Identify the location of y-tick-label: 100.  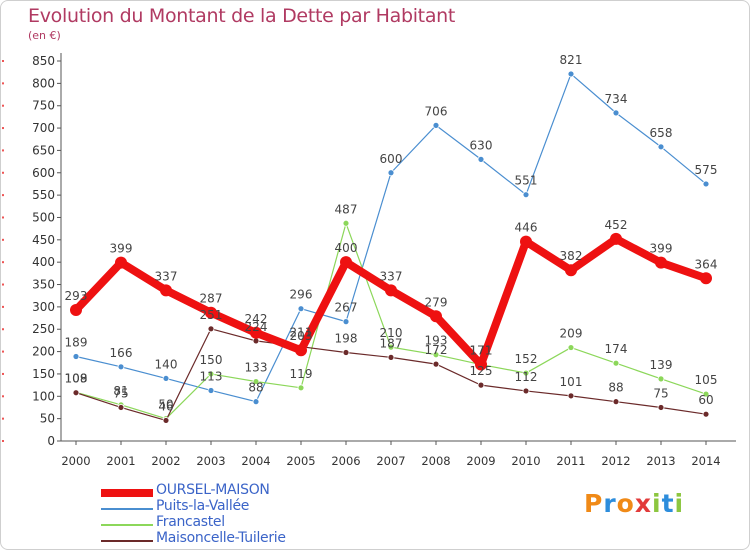
(43, 396).